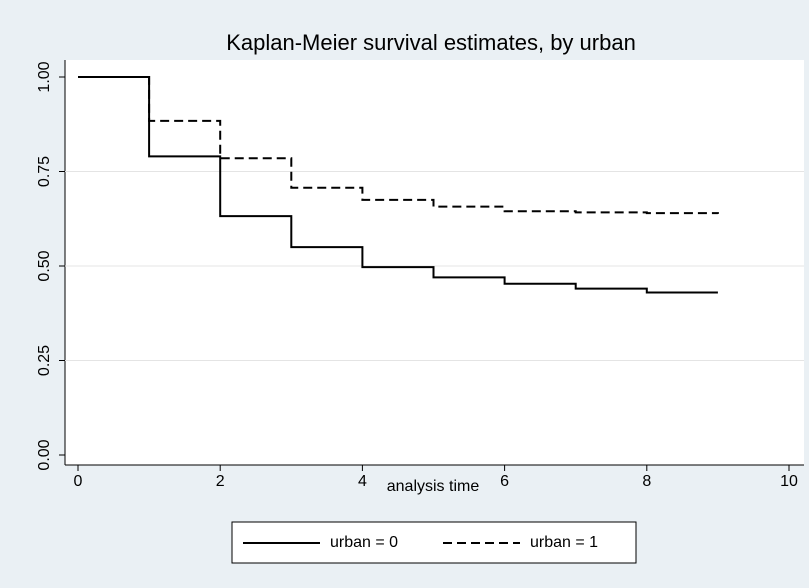  What do you see at coordinates (433, 486) in the screenshot?
I see `x-axis-label: analysis time` at bounding box center [433, 486].